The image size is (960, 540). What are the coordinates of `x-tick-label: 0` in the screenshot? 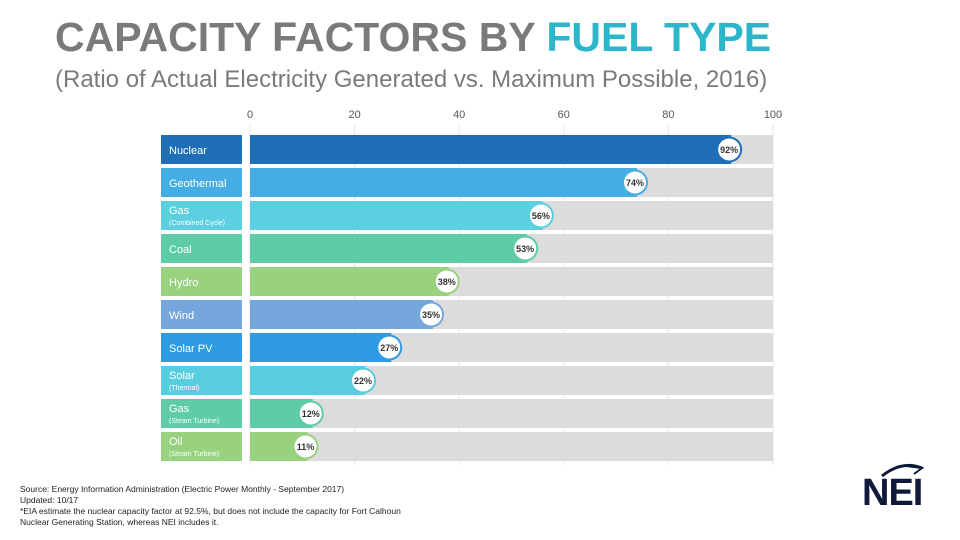 It's located at (250, 115).